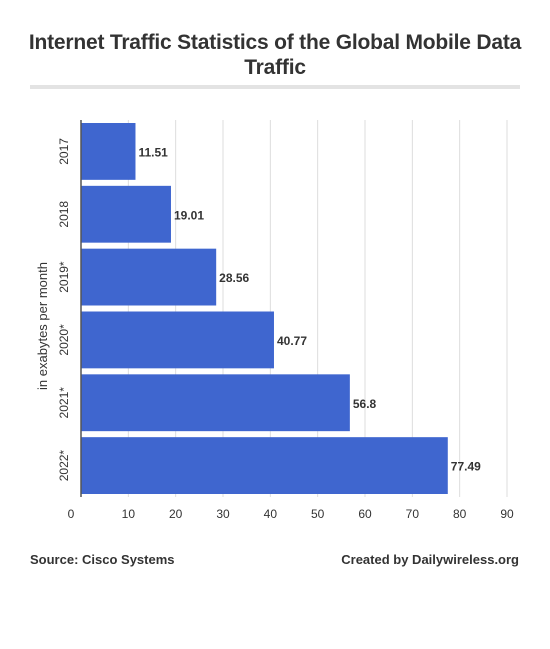 Image resolution: width=550 pixels, height=649 pixels. Describe the element at coordinates (64, 340) in the screenshot. I see `category-label: 2020*` at that location.